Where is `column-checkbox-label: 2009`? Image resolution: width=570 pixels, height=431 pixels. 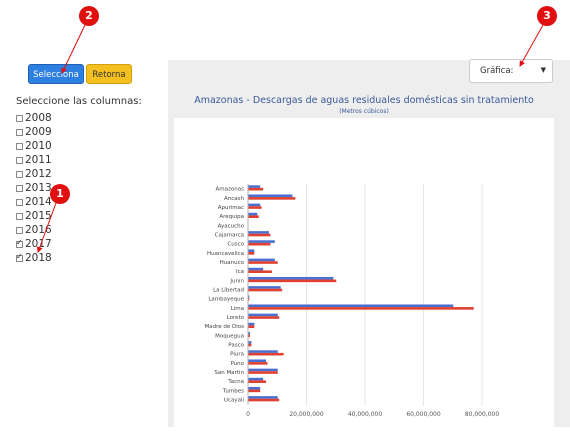 column-checkbox-label: 2009 is located at coordinates (38, 132).